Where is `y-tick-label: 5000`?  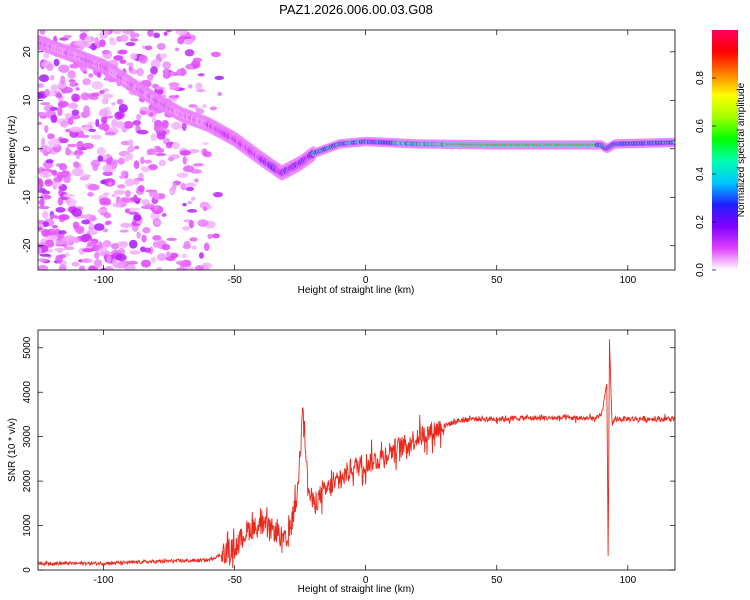
y-tick-label: 5000 is located at coordinates (27, 347).